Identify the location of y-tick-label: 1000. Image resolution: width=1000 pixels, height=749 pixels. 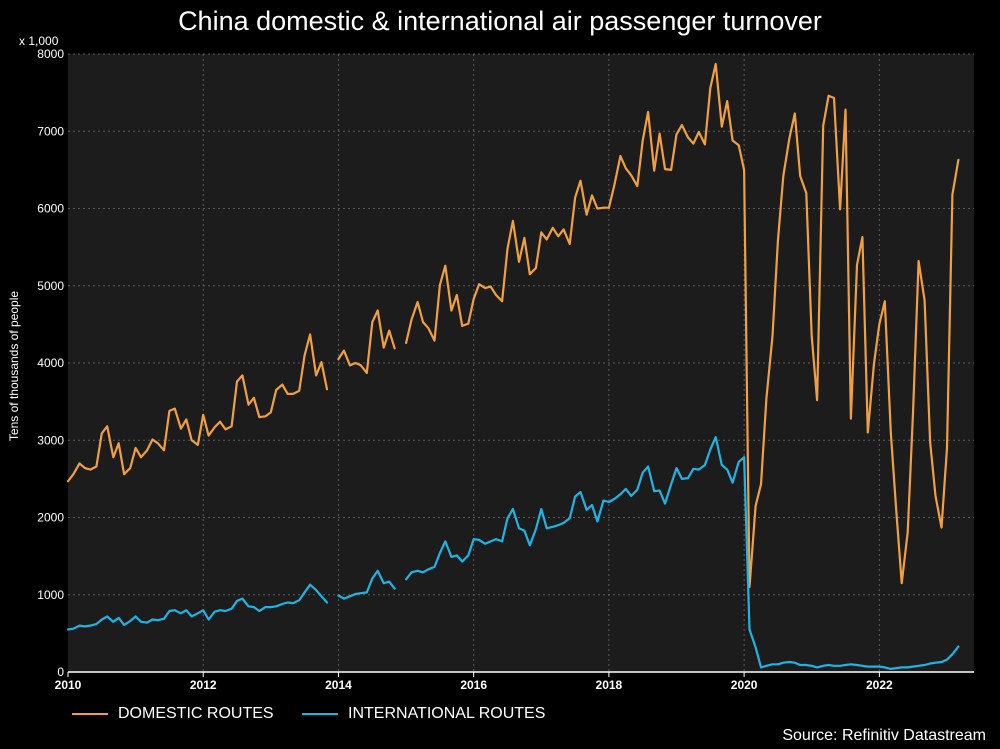
(50, 595).